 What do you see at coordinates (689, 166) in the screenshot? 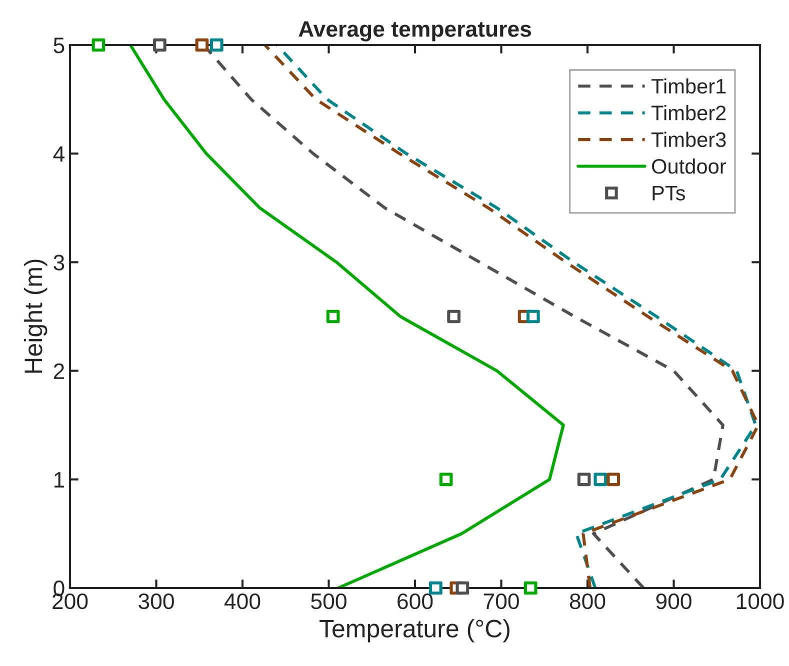
I see `legend-label: Outdoor` at bounding box center [689, 166].